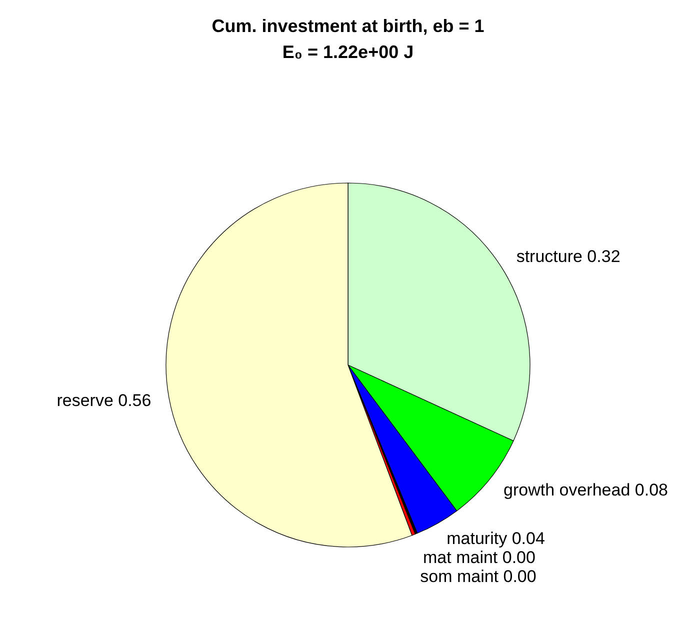 The height and width of the screenshot is (618, 696). What do you see at coordinates (479, 557) in the screenshot?
I see `slice-label: mat maint 0.00` at bounding box center [479, 557].